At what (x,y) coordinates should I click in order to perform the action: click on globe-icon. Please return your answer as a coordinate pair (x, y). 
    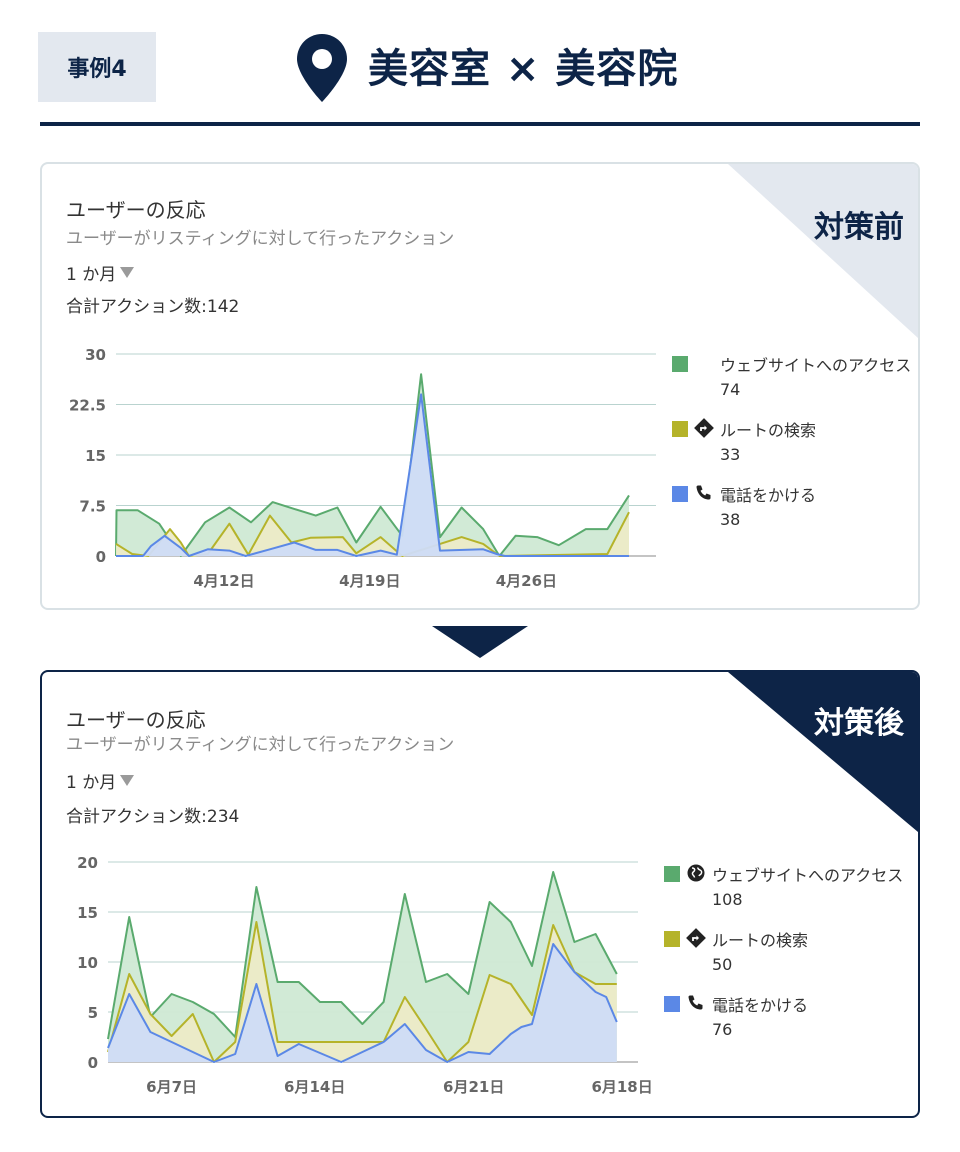
    Looking at the image, I should click on (696, 873).